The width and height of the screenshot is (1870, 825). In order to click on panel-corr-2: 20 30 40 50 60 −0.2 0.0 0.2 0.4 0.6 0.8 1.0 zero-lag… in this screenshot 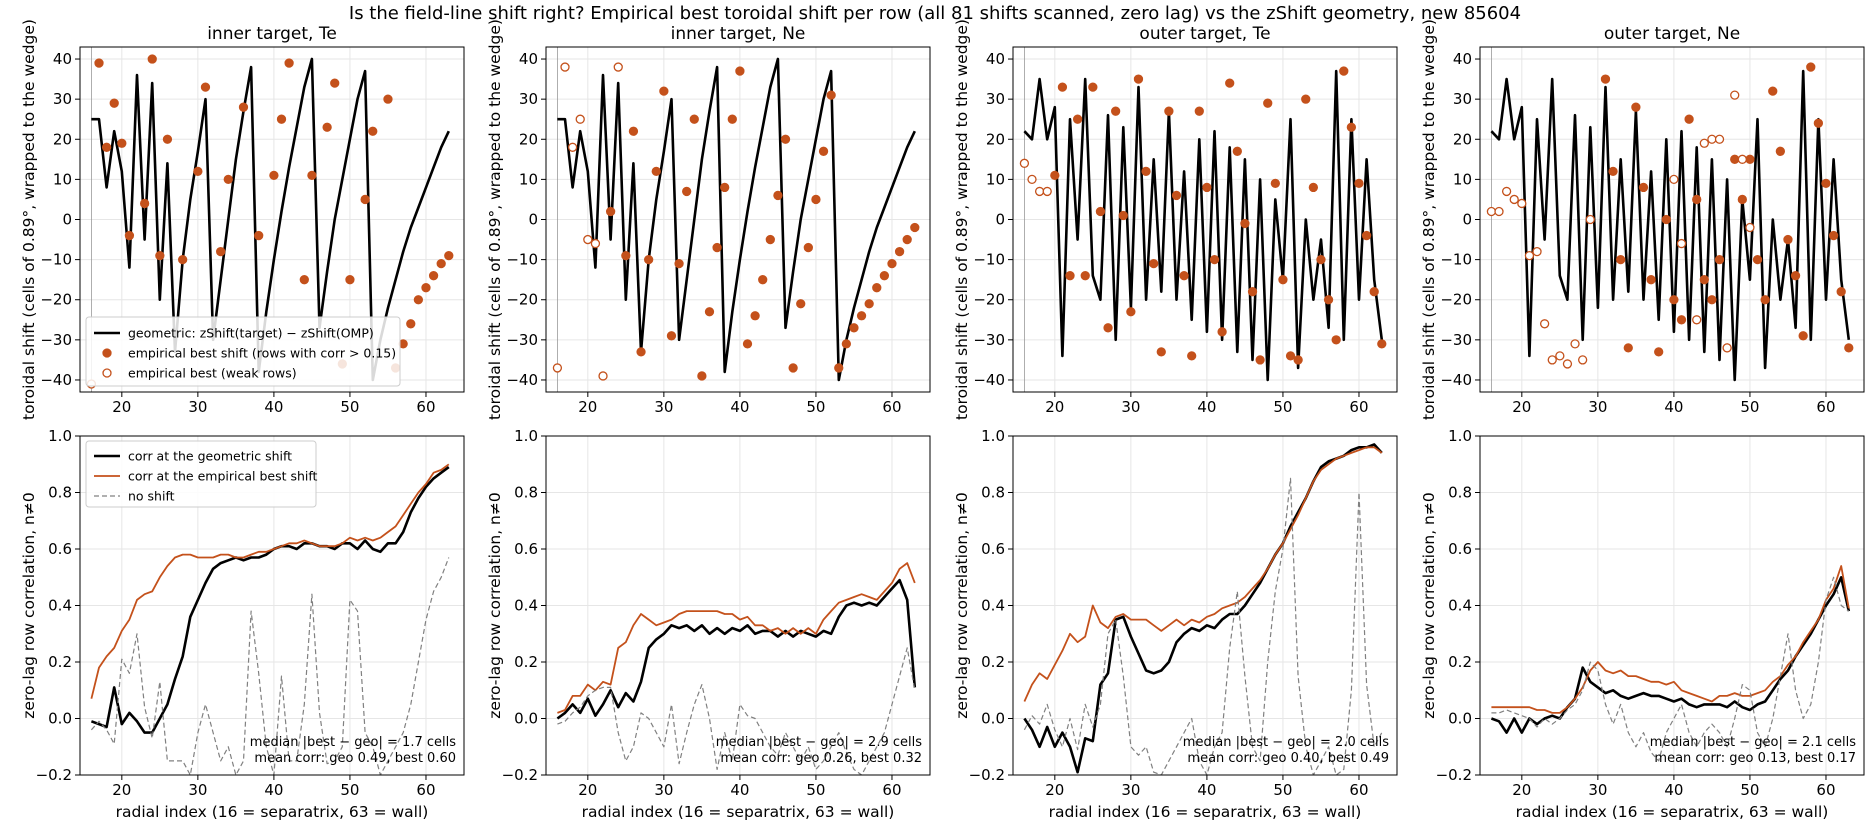, I will do `click(708, 624)`.